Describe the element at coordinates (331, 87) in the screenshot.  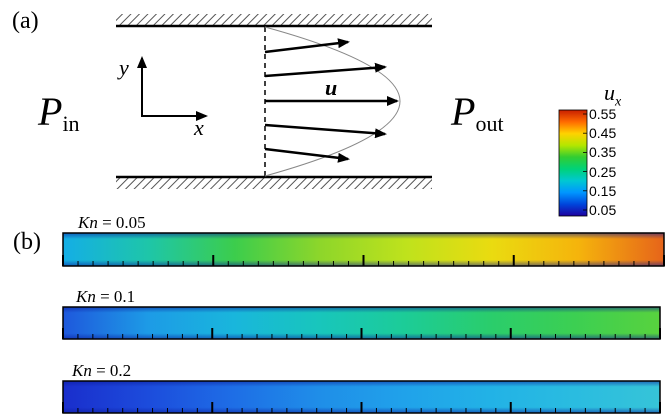
I see `velocity-vector-label: u` at that location.